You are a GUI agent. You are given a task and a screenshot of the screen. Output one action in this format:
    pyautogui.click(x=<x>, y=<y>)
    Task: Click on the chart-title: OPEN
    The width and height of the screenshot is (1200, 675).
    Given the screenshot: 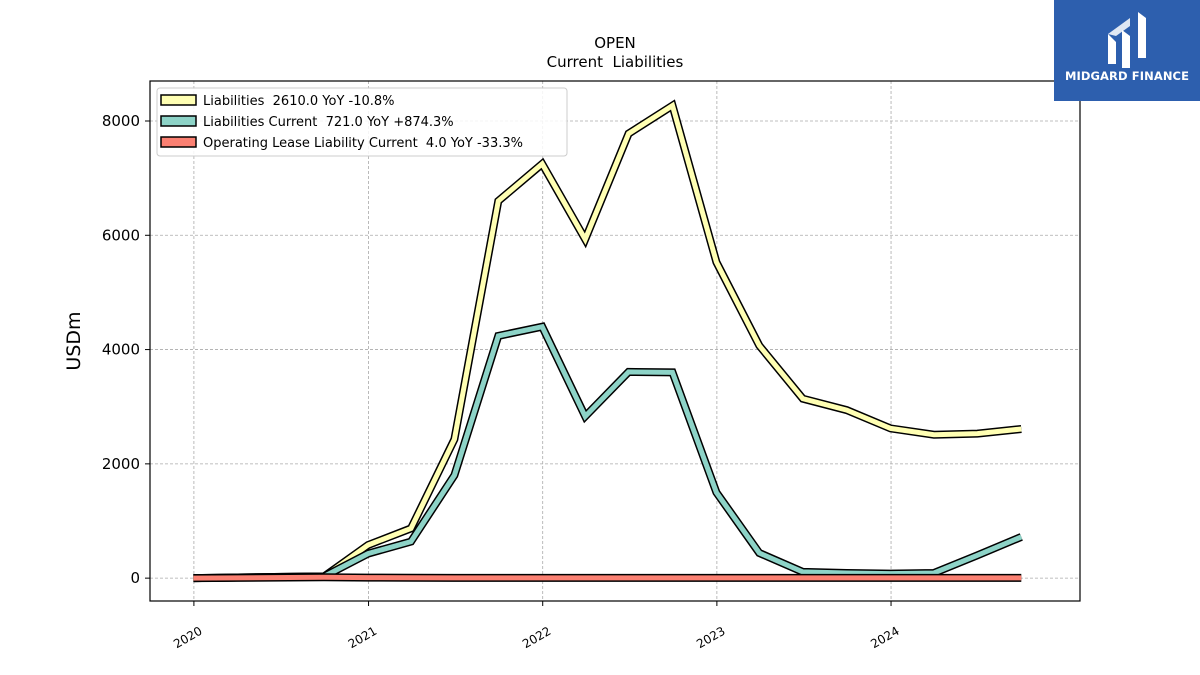 What is the action you would take?
    pyautogui.click(x=615, y=43)
    